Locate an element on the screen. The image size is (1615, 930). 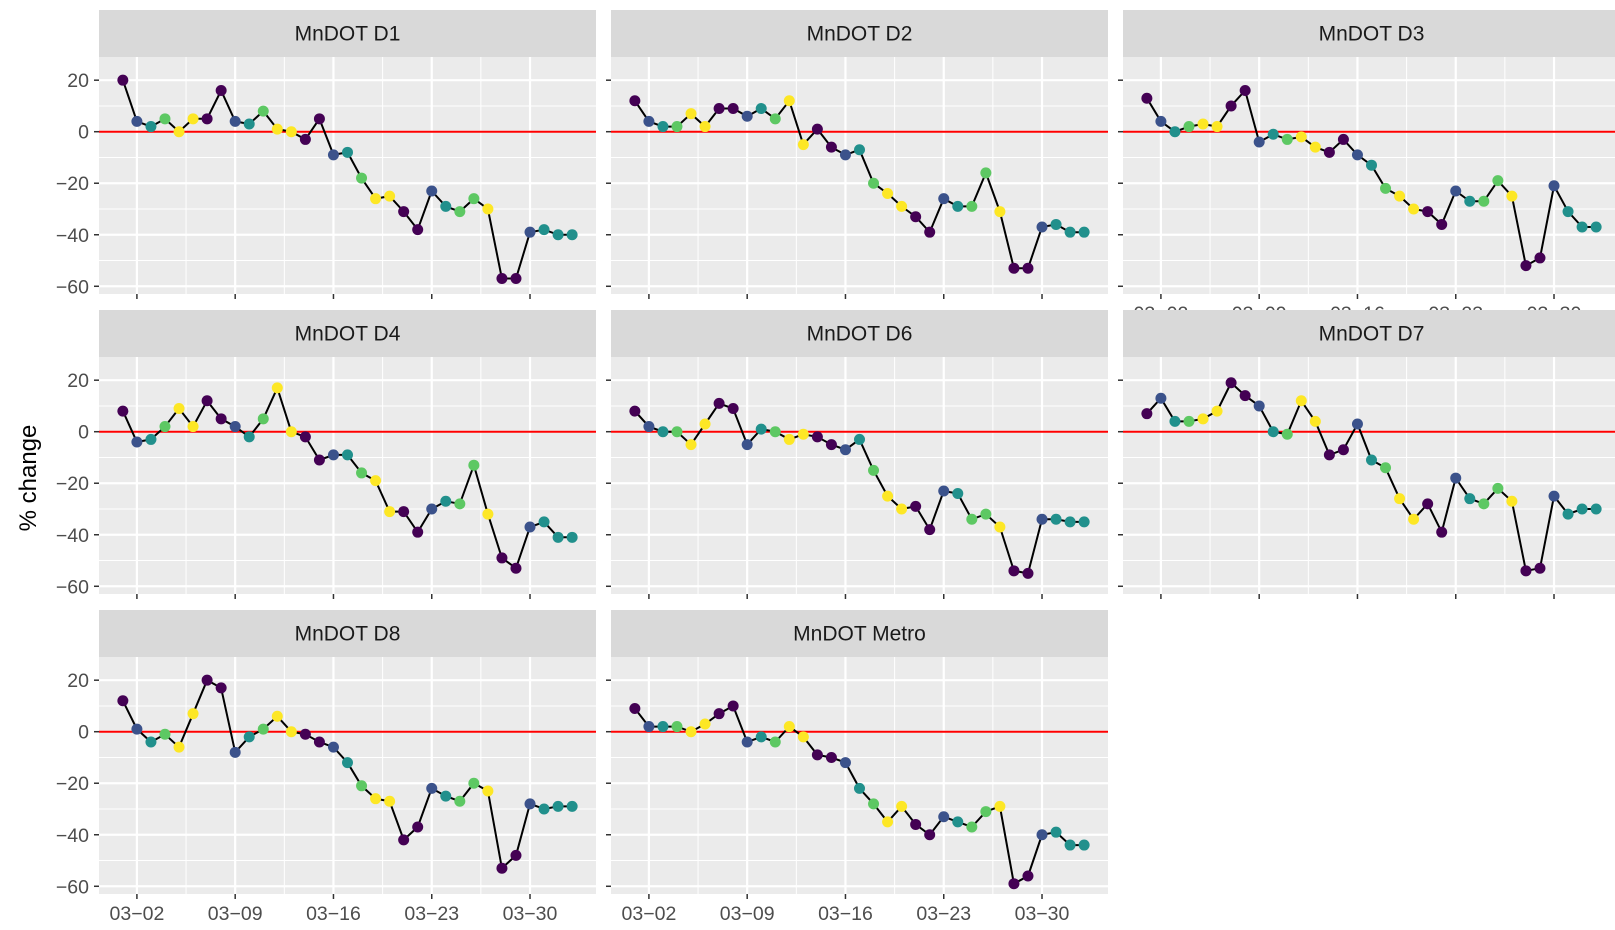
y-tick-label: 20 is located at coordinates (78, 81).